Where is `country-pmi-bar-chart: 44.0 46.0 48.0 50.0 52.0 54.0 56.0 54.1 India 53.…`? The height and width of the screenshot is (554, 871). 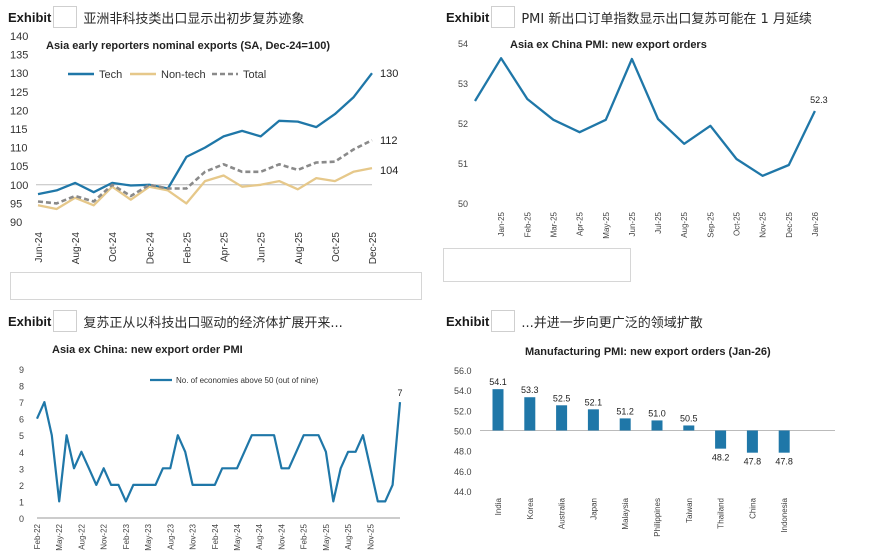 country-pmi-bar-chart: 44.0 46.0 48.0 50.0 52.0 54.0 56.0 54.1 India 53.… is located at coordinates (644, 451).